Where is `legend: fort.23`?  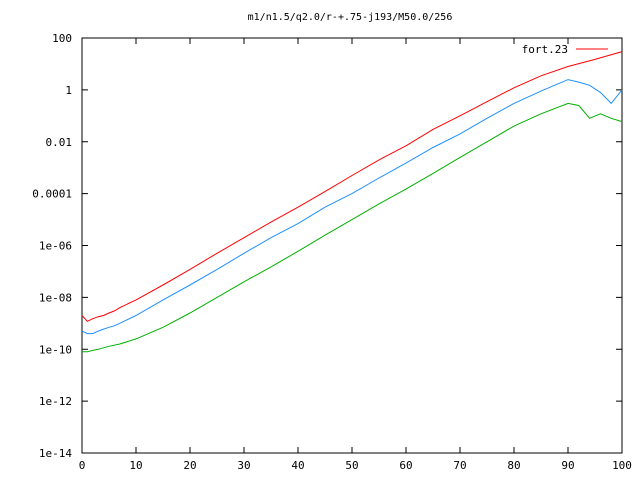 legend: fort.23 is located at coordinates (565, 49).